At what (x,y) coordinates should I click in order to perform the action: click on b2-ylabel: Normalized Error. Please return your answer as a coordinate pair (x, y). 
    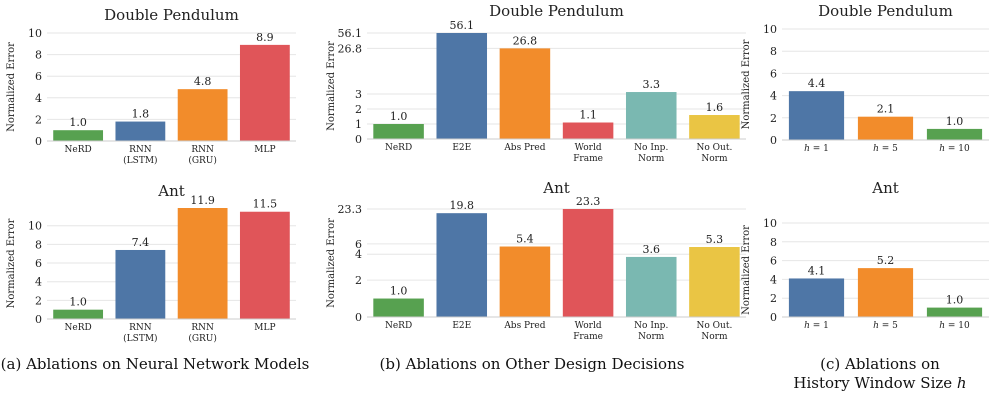
    Looking at the image, I should click on (331, 263).